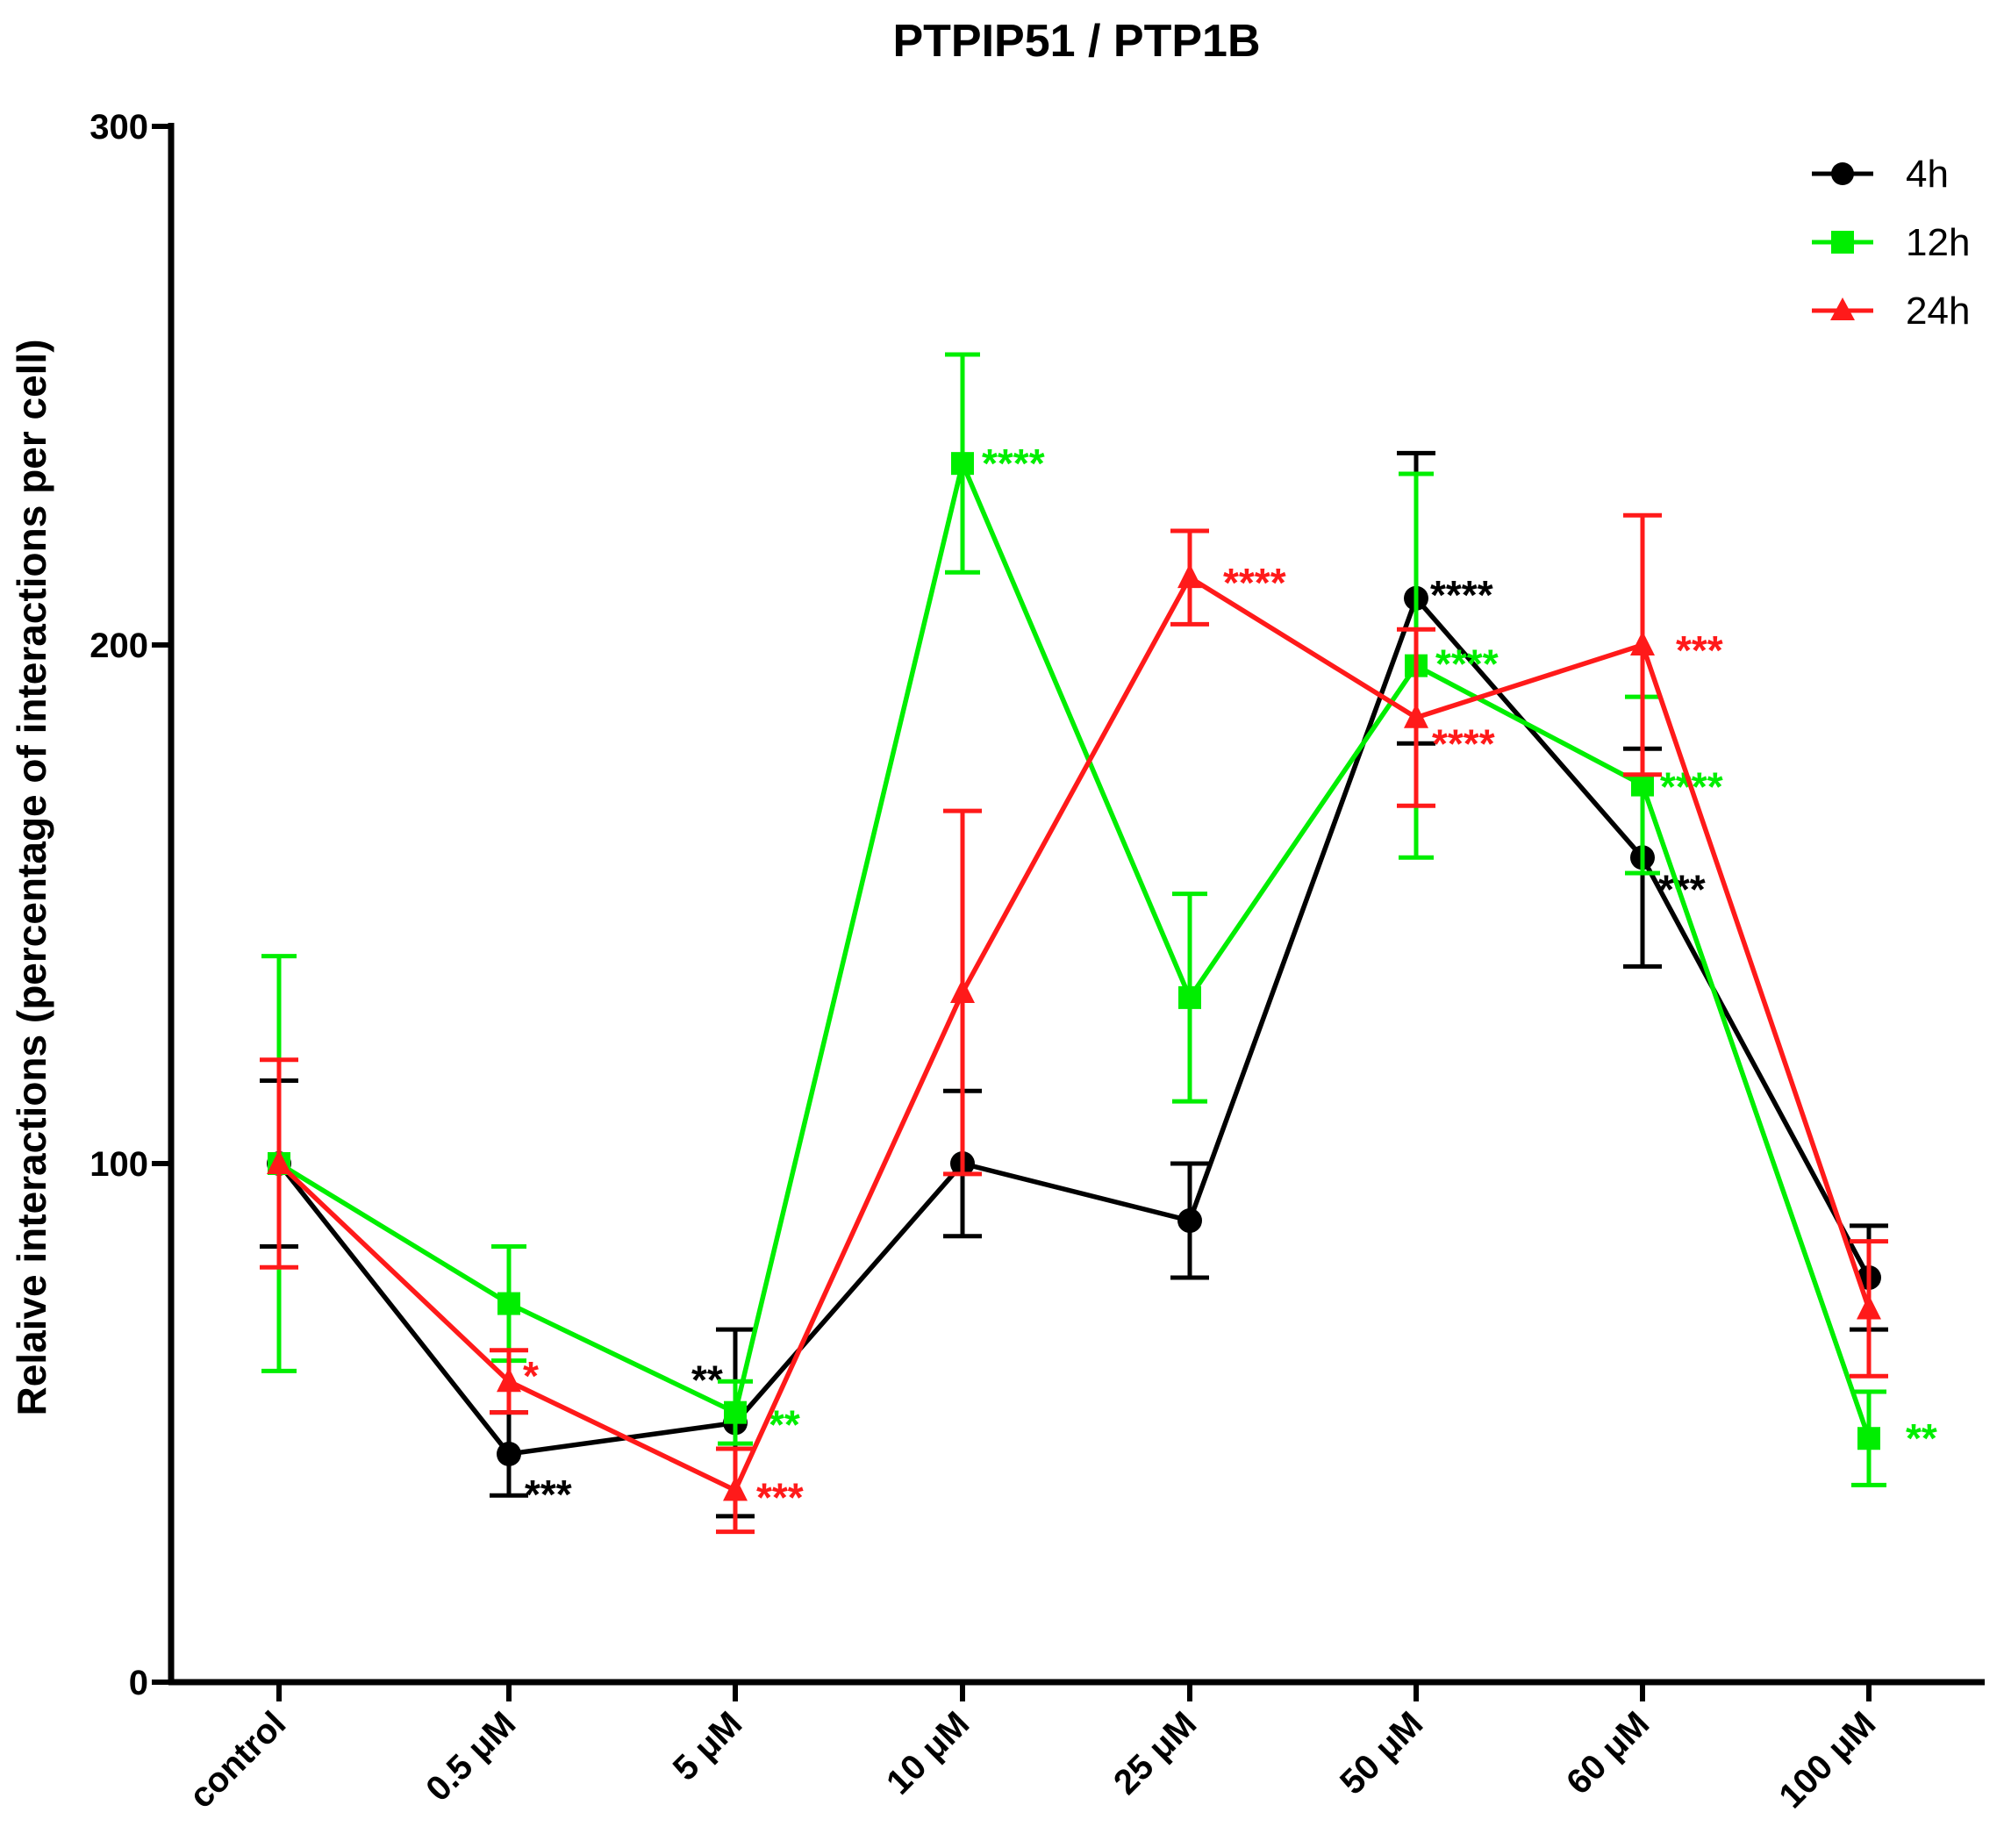 The width and height of the screenshot is (2004, 1848). What do you see at coordinates (928, 1752) in the screenshot?
I see `x-tick-label: 10 μM` at bounding box center [928, 1752].